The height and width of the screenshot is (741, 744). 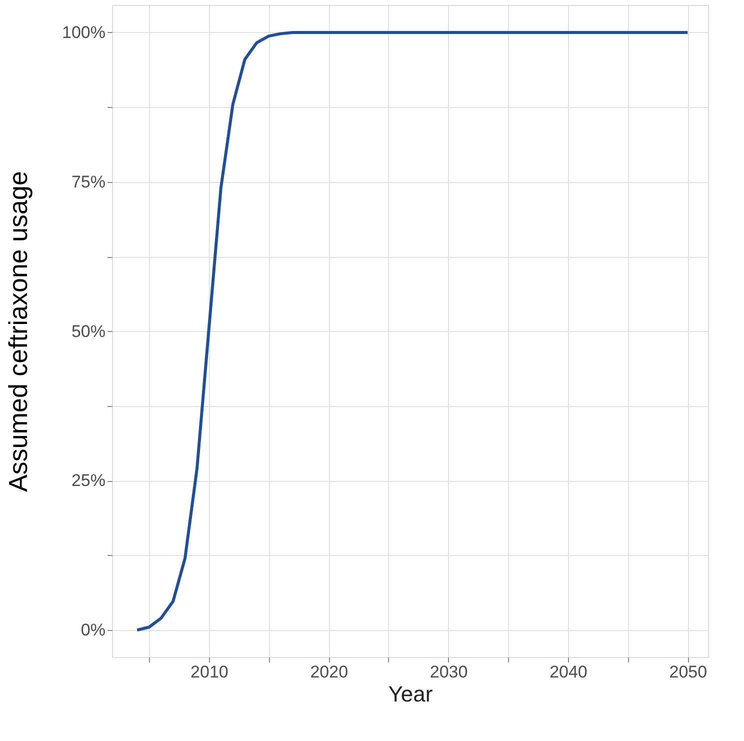 I want to click on y-tick-label: 0%, so click(x=93, y=630).